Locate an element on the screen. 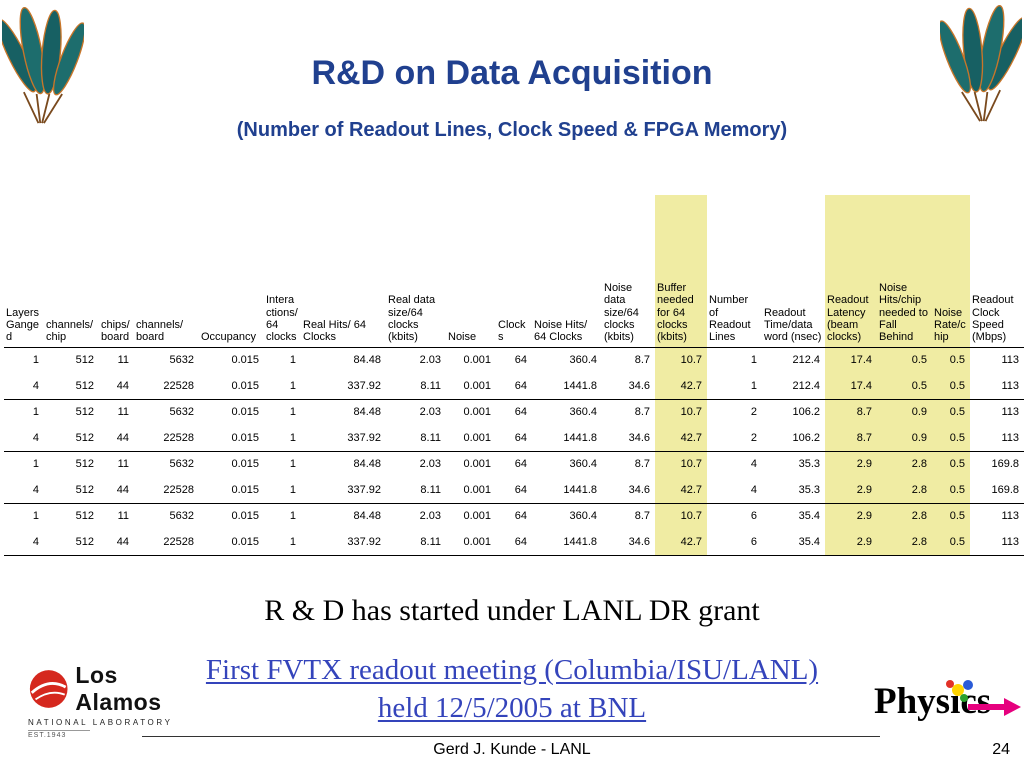 The image size is (1024, 768). column-header: channels/ board is located at coordinates (160, 331).